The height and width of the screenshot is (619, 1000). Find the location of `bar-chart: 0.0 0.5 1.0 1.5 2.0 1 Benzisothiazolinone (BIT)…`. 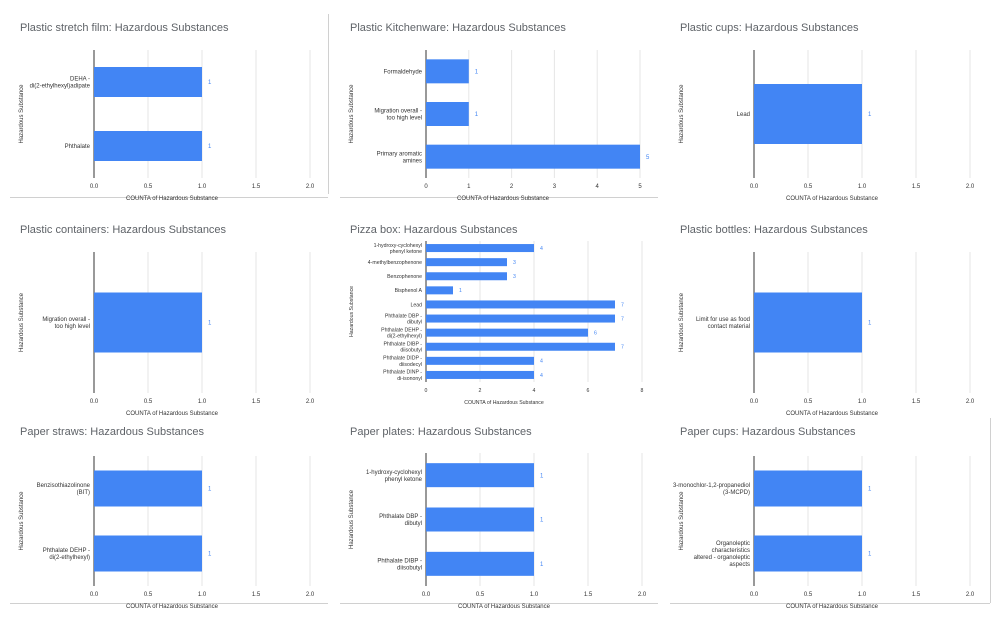

bar-chart: 0.0 0.5 1.0 1.5 2.0 1 Benzisothiazolinone (BIT)… is located at coordinates (167, 533).